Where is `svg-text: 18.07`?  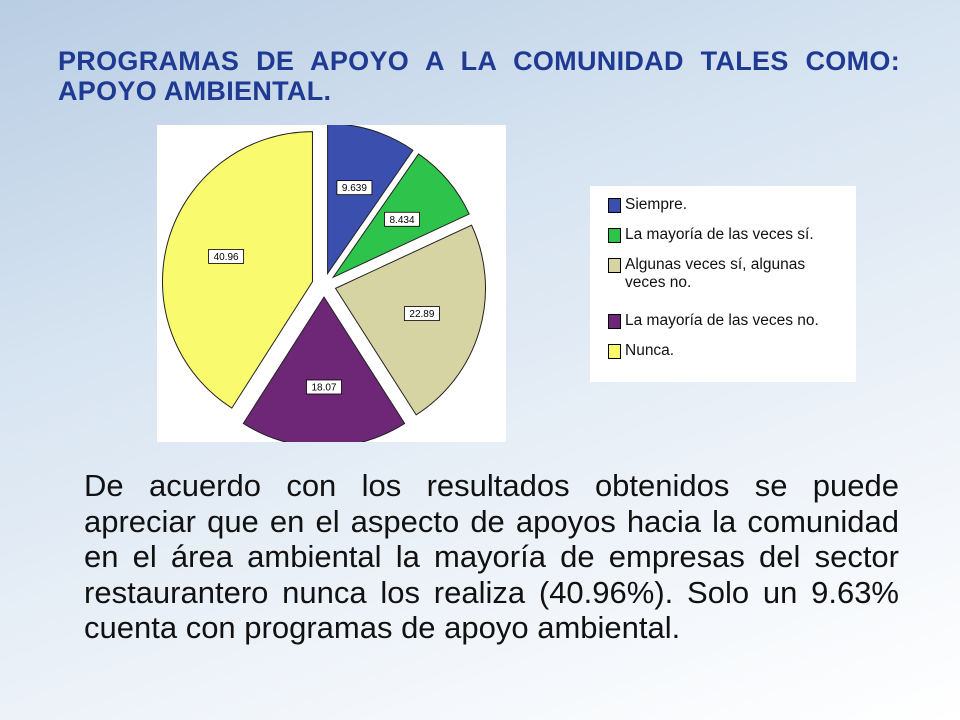 svg-text: 18.07 is located at coordinates (323, 388).